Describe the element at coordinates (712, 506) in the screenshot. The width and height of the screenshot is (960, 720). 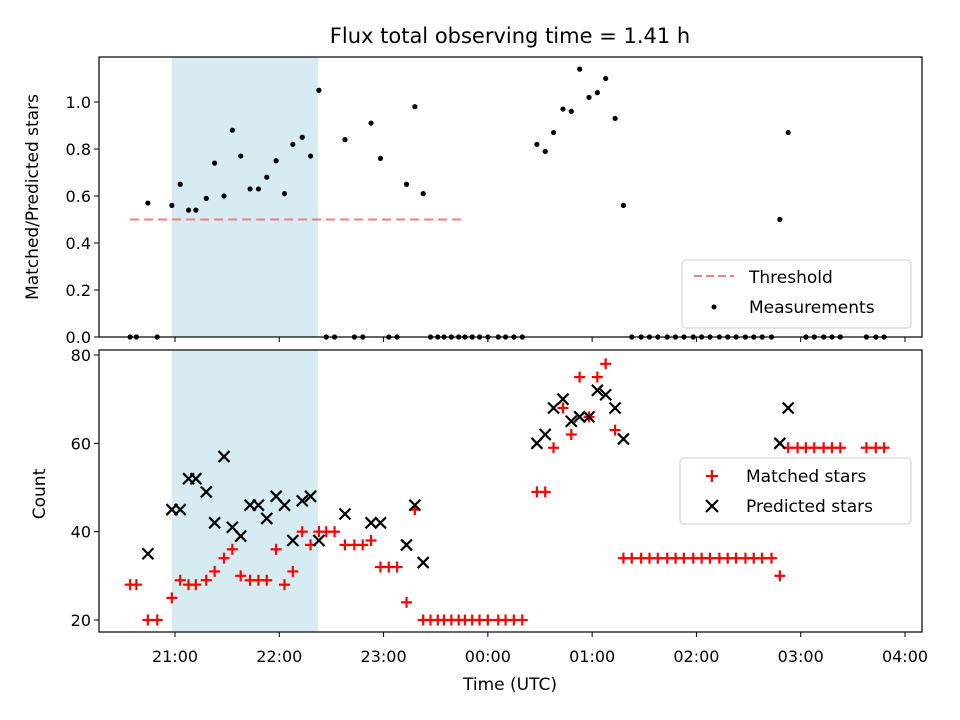
I see `legend-predicted-marker` at that location.